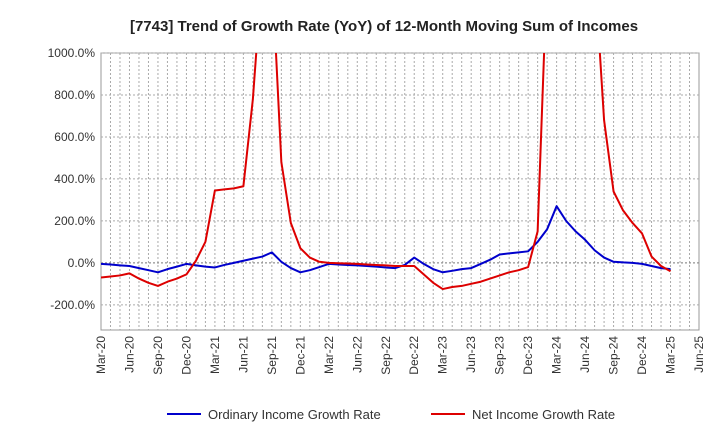  Describe the element at coordinates (74, 221) in the screenshot. I see `y-tick-label: 200.0%` at that location.